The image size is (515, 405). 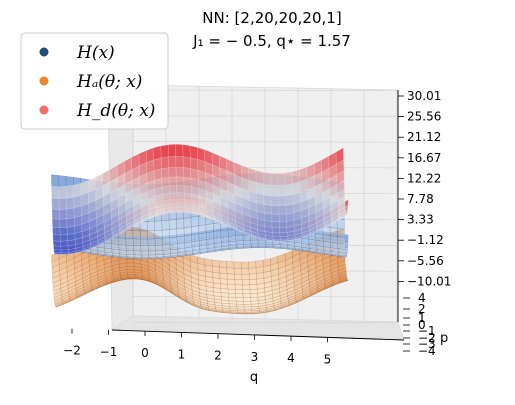 What do you see at coordinates (271, 41) in the screenshot?
I see `chart-title-line-2: J₁ = − 0.5, q⋆ = 1.57` at bounding box center [271, 41].